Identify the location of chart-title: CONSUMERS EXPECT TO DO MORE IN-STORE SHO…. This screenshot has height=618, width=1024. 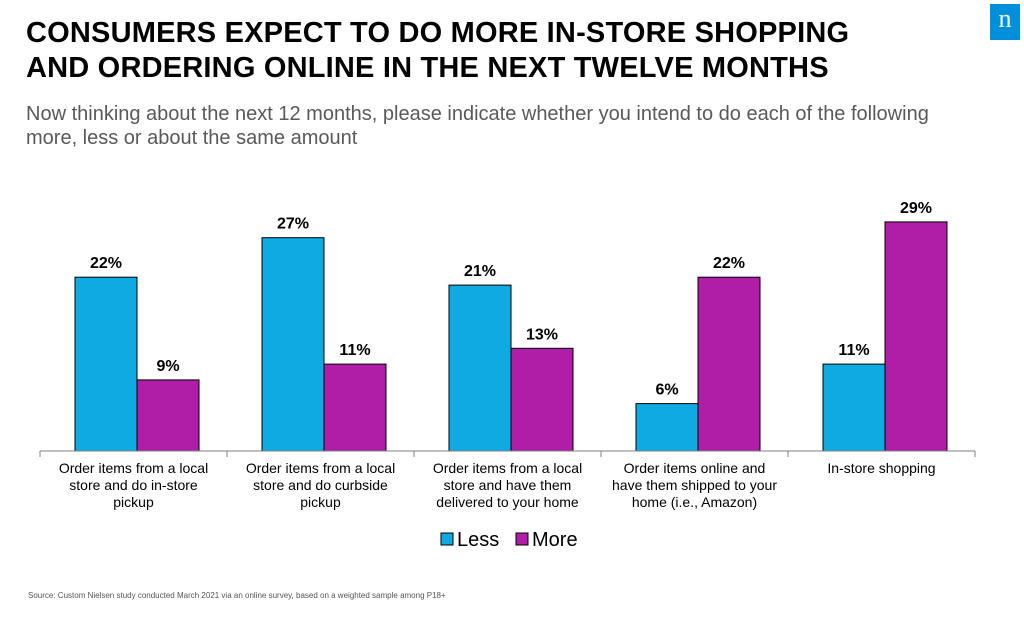
(486, 51).